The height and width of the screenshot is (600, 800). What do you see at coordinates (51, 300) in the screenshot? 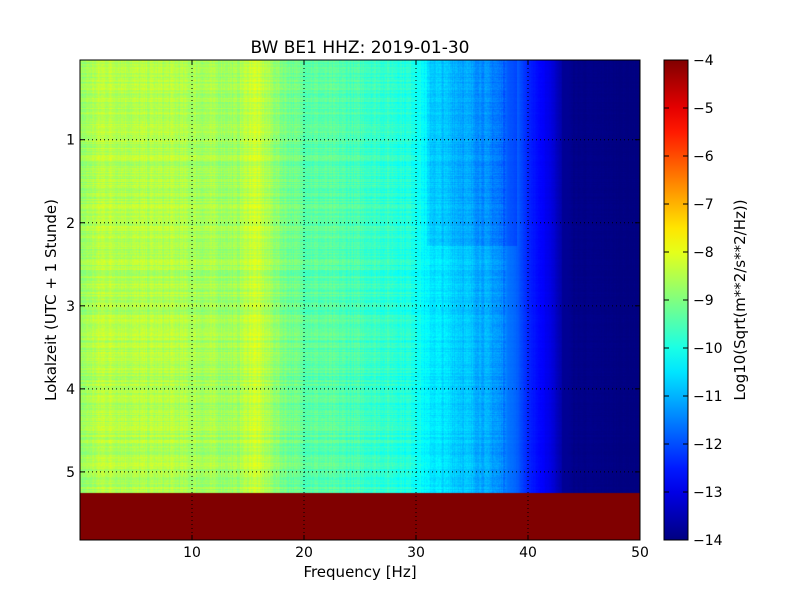
I see `y-axis-label: Lokalzeit (UTC + 1 Stunde)` at bounding box center [51, 300].